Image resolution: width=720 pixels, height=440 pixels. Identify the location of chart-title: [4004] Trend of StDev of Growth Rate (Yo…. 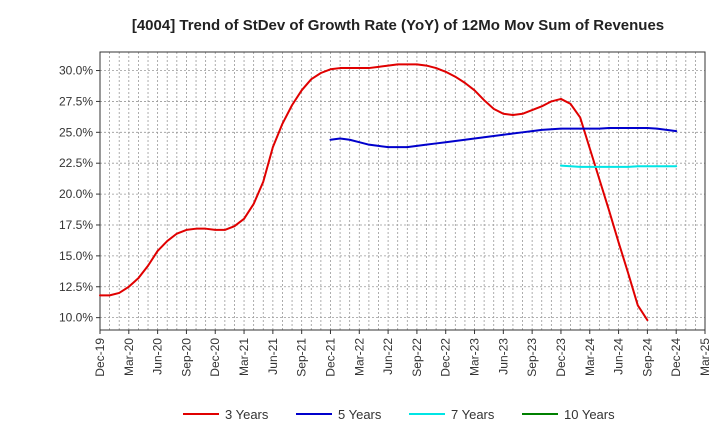
(398, 25).